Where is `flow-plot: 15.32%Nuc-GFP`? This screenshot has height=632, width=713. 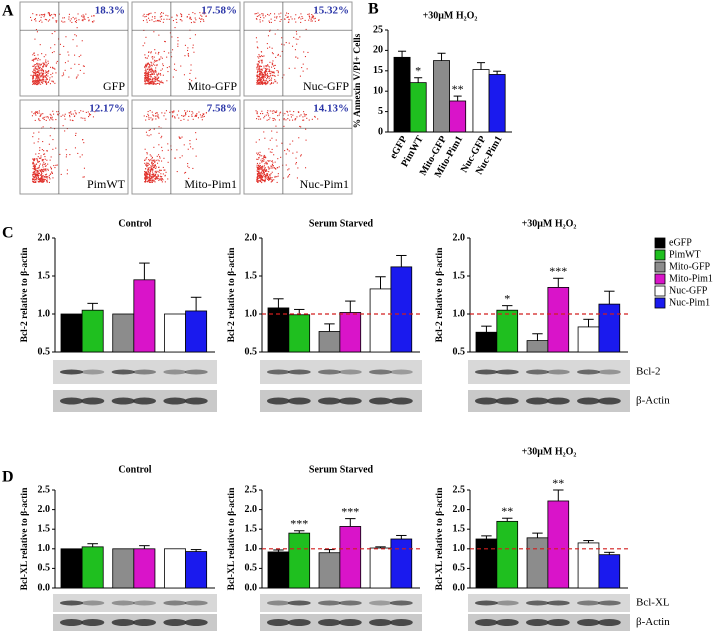
flow-plot: 15.32%Nuc-GFP is located at coordinates (298, 49).